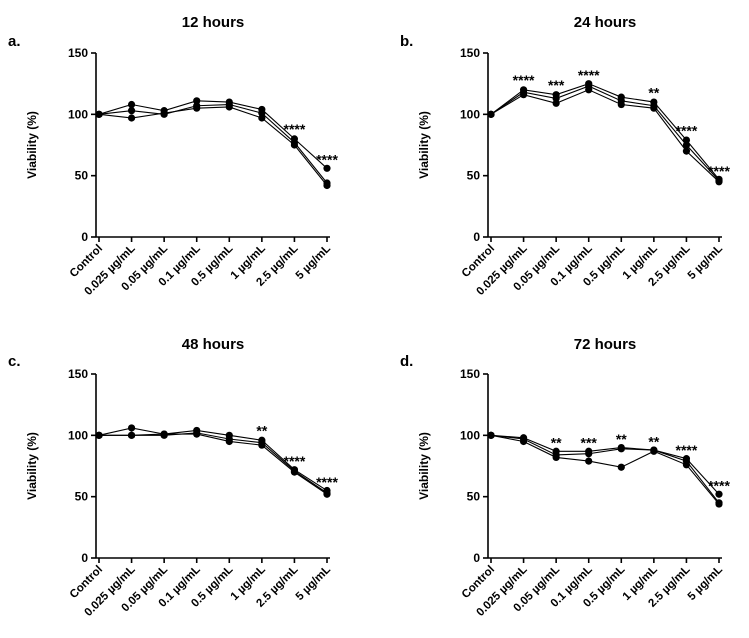 The image size is (749, 638). I want to click on chart-title: 24 hours, so click(605, 22).